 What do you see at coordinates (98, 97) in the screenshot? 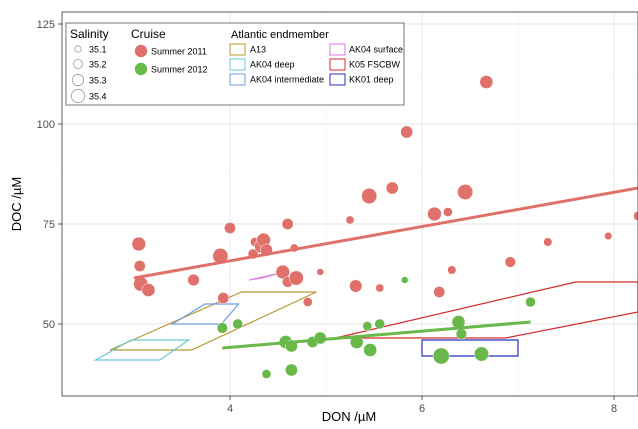
I see `legend-salinity-label-4: 35.4` at bounding box center [98, 97].